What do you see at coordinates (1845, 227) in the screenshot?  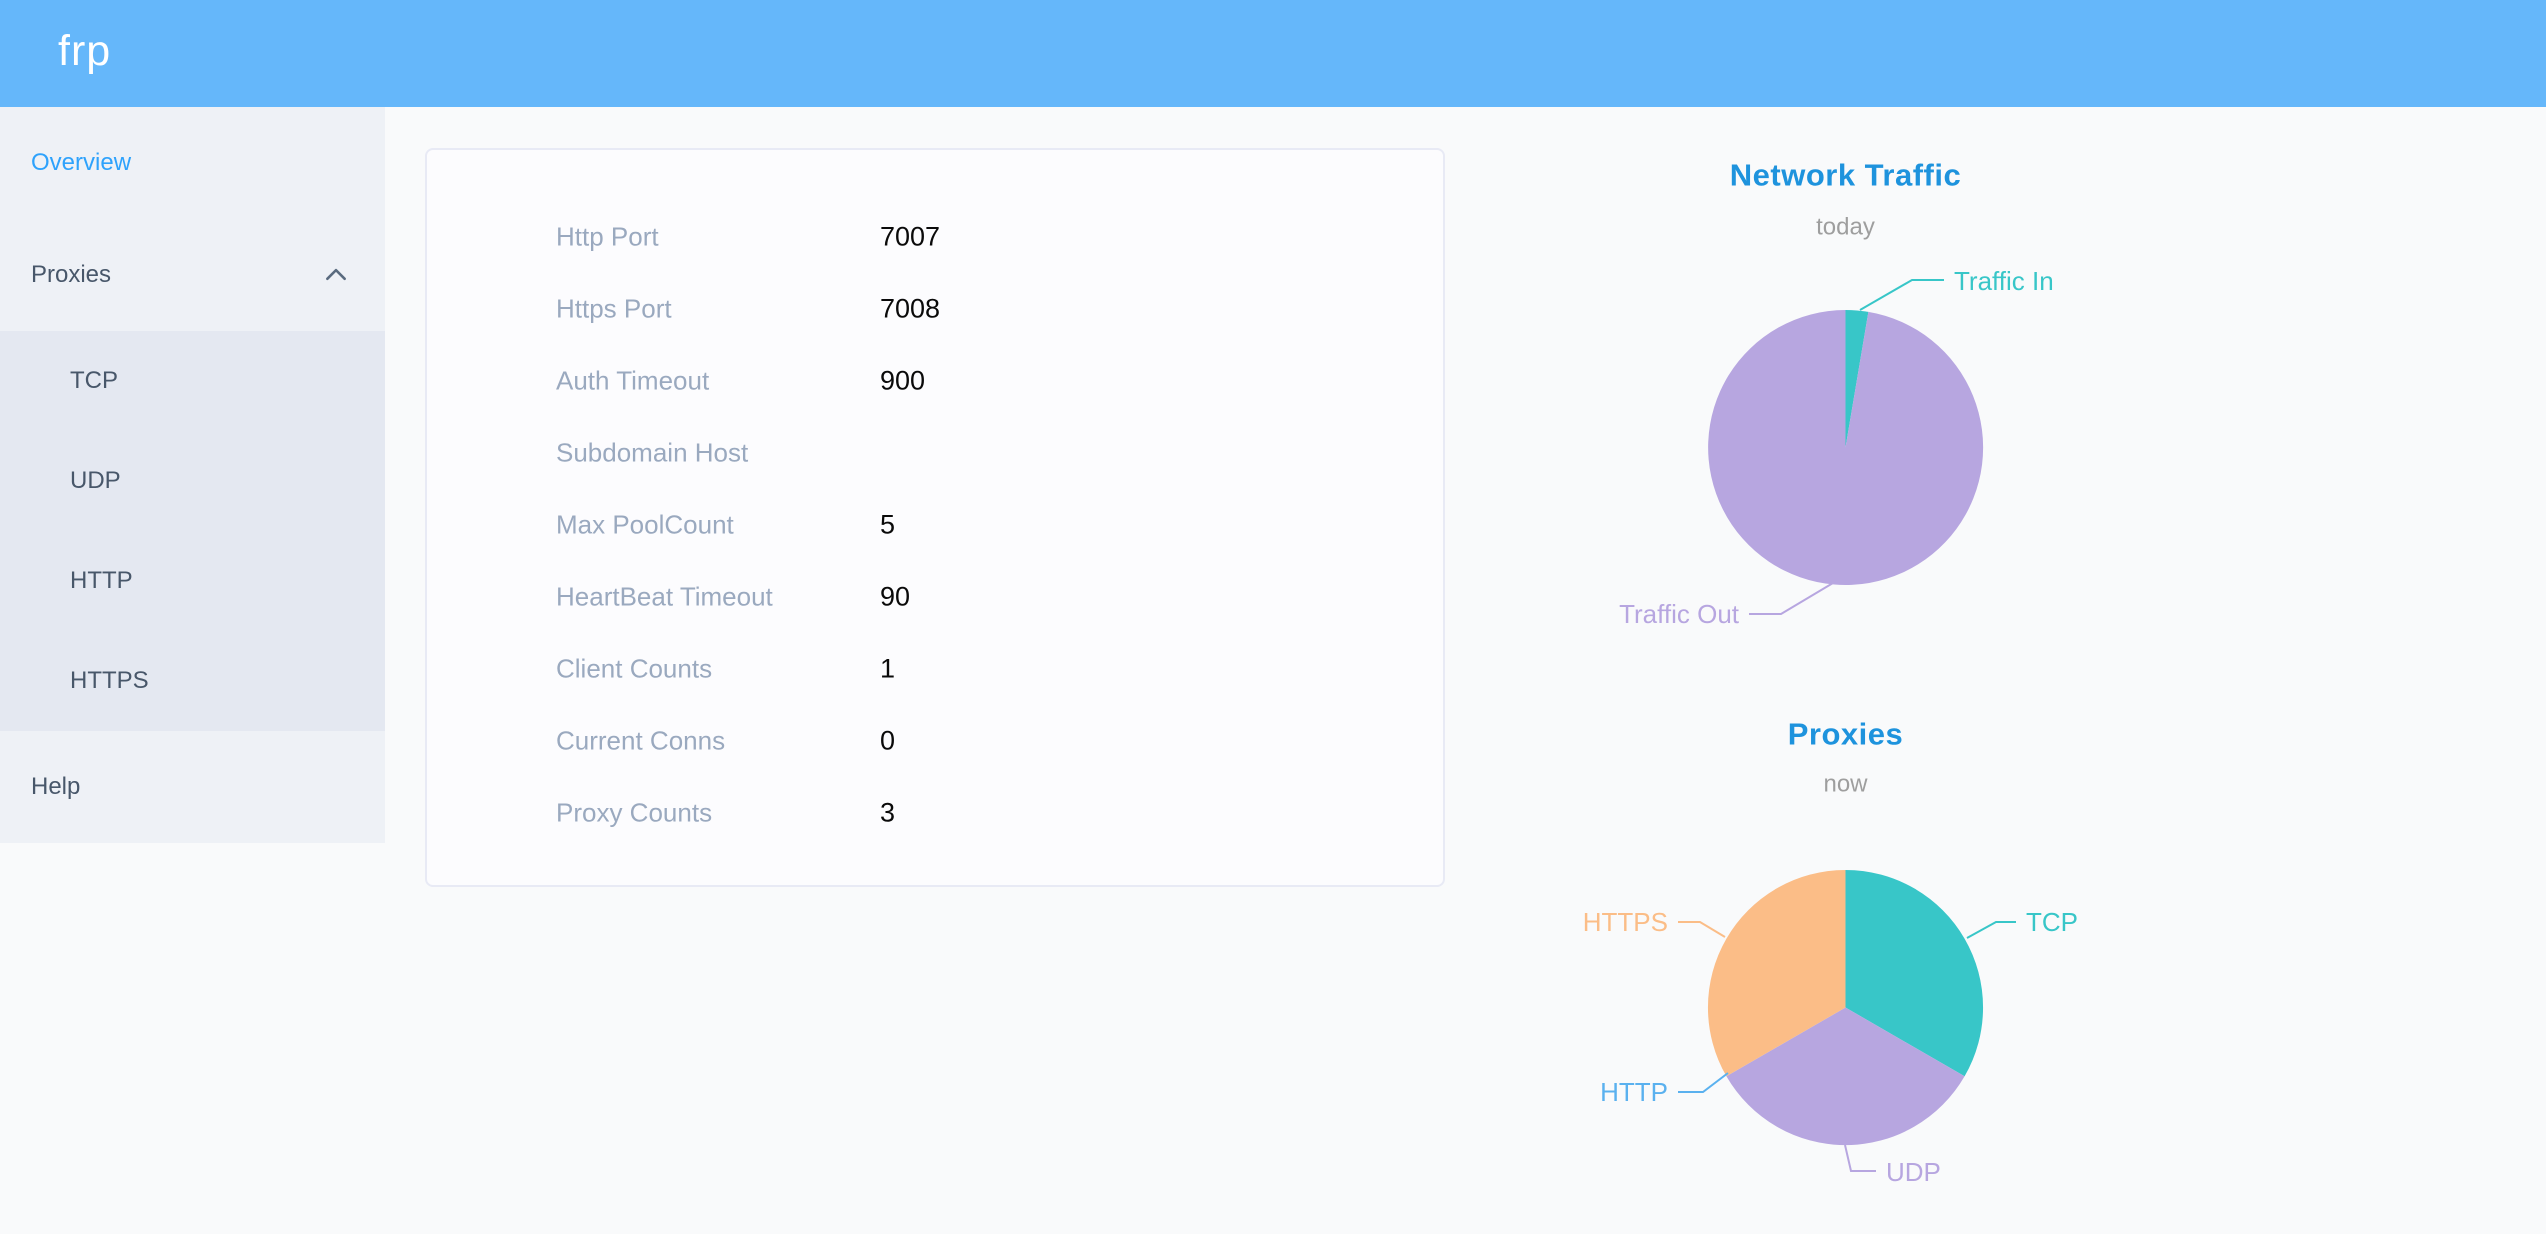 I see `chart-subtitle: today` at bounding box center [1845, 227].